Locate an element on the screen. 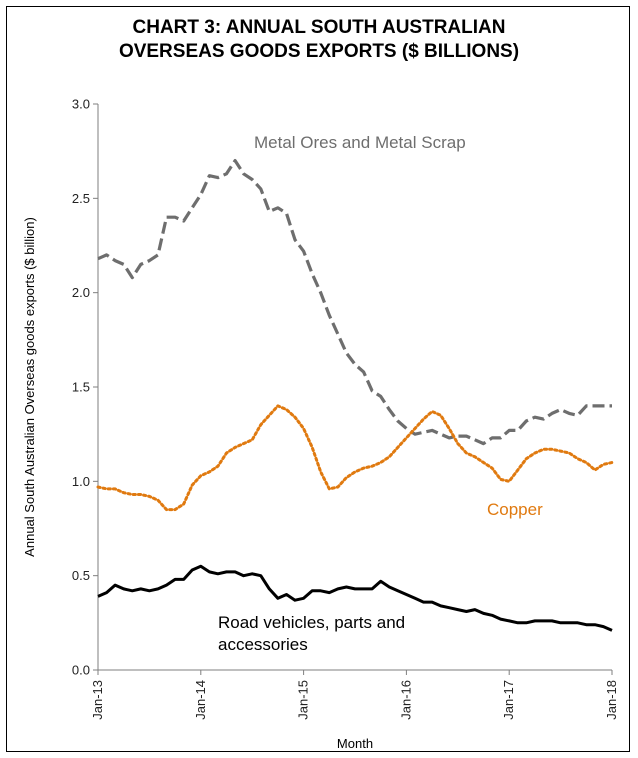 Image resolution: width=638 pixels, height=758 pixels. series-label-2-line-1: accessories is located at coordinates (263, 644).